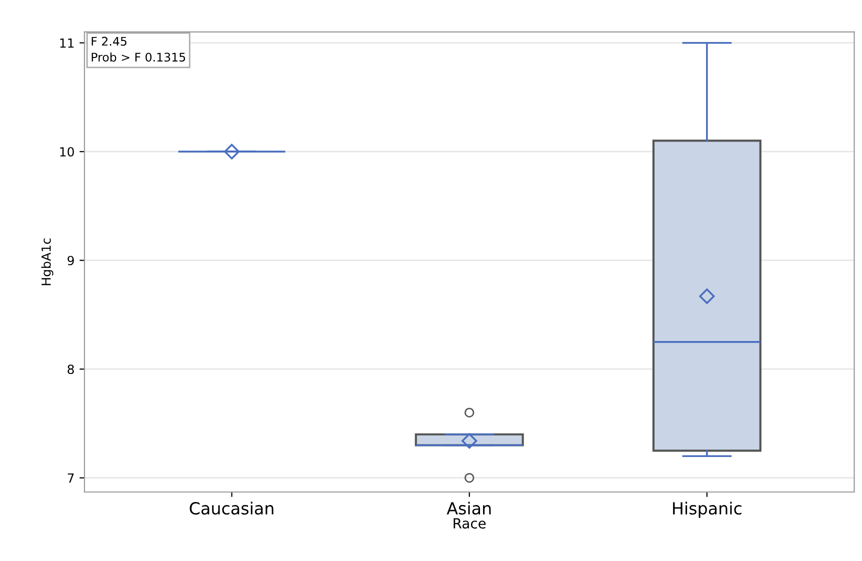 This screenshot has width=862, height=561. I want to click on x-axis-title: Race, so click(470, 523).